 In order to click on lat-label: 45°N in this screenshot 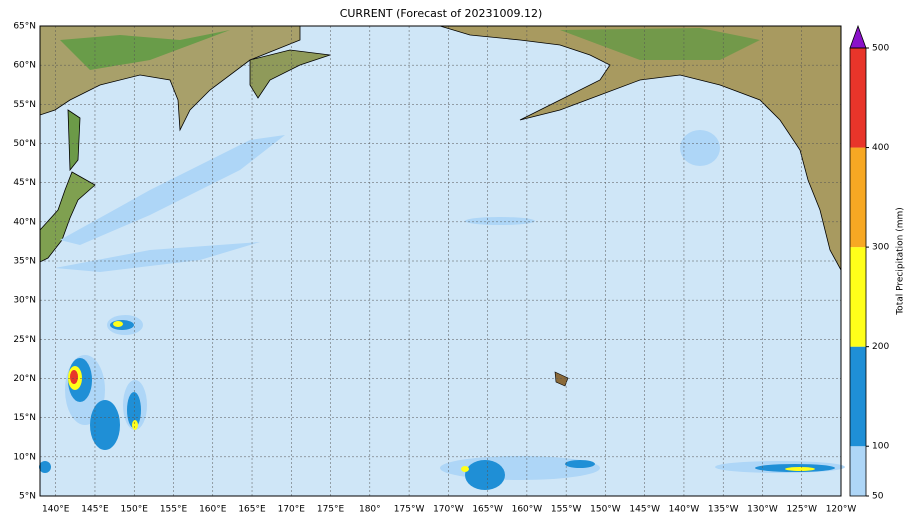, I will do `click(24, 183)`.